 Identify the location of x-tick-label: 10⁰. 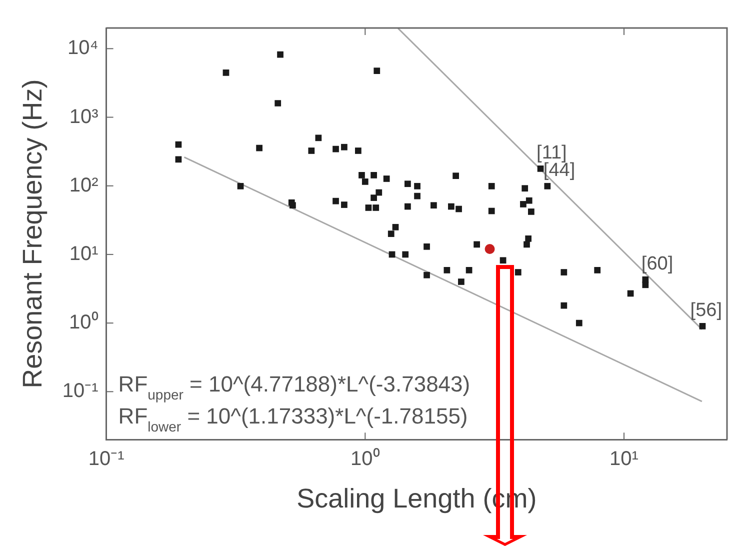
(365, 458).